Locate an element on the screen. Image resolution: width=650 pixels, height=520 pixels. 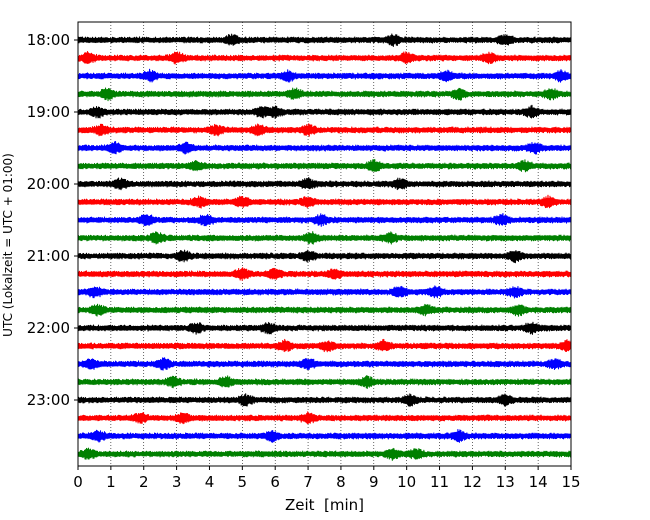
x-tick-label: 15 is located at coordinates (570, 482).